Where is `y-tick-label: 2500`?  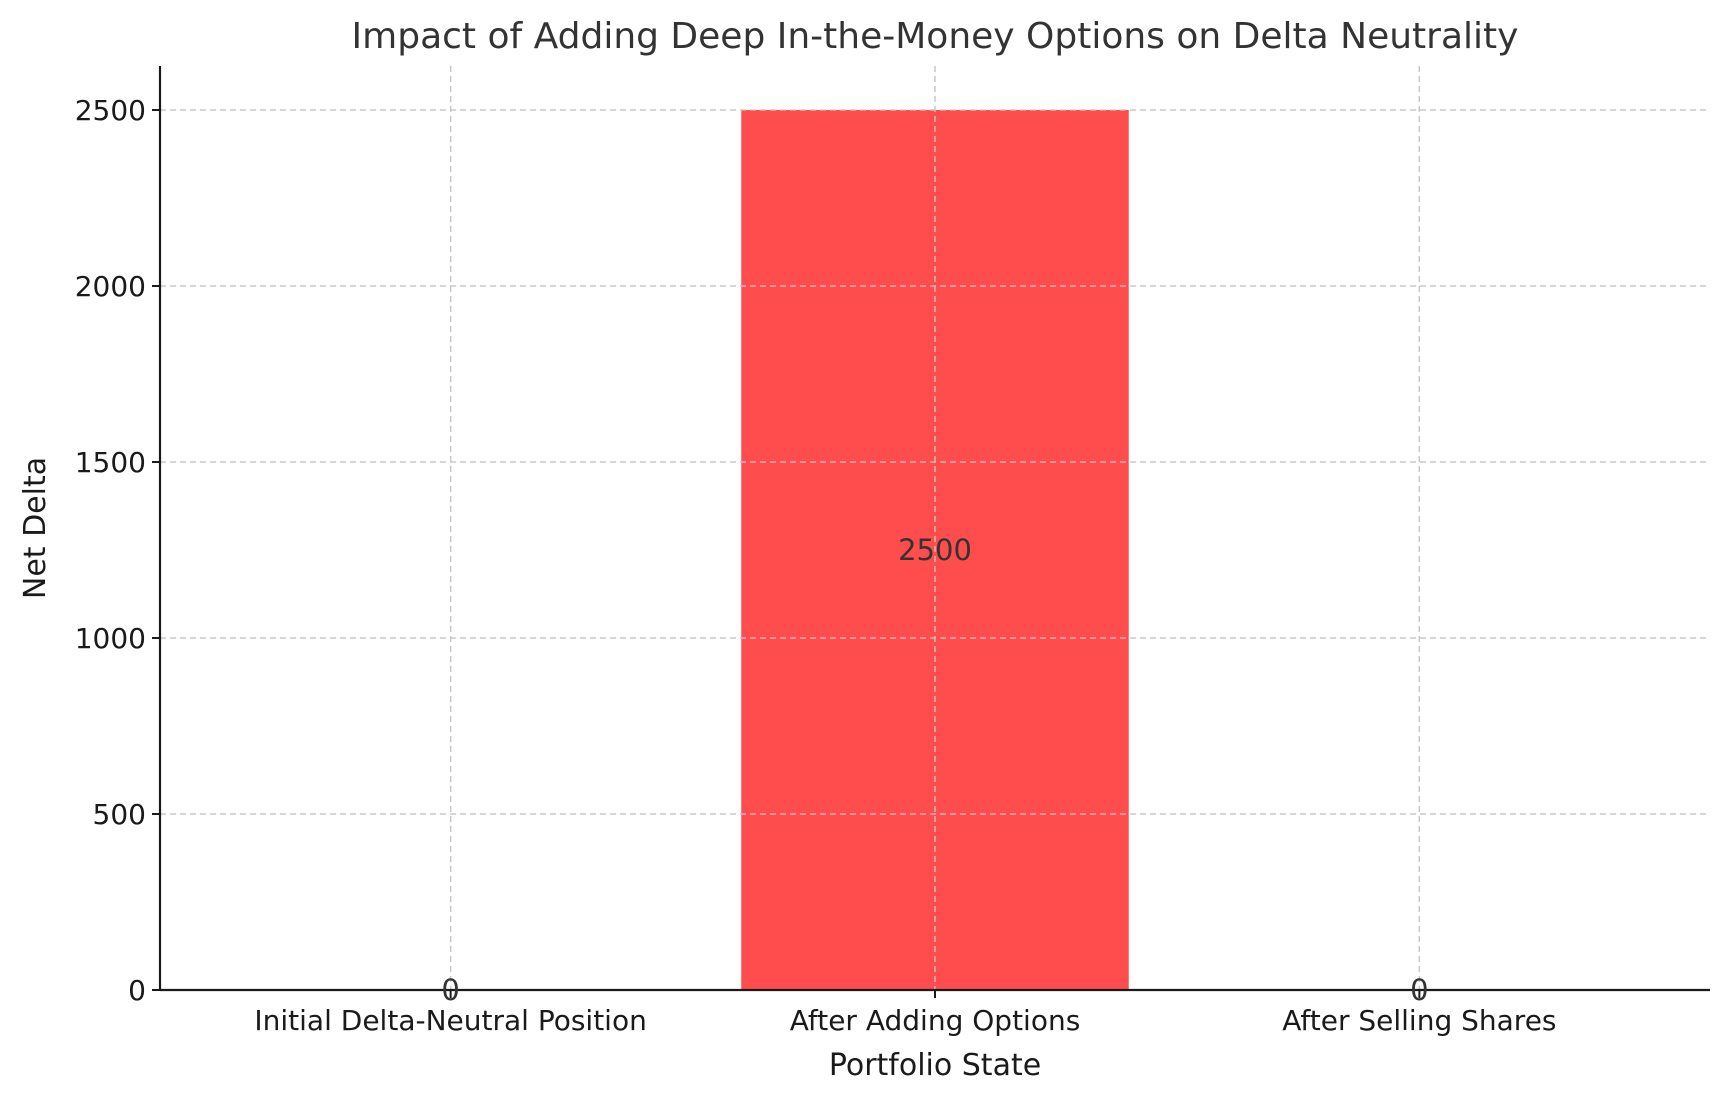 y-tick-label: 2500 is located at coordinates (110, 110).